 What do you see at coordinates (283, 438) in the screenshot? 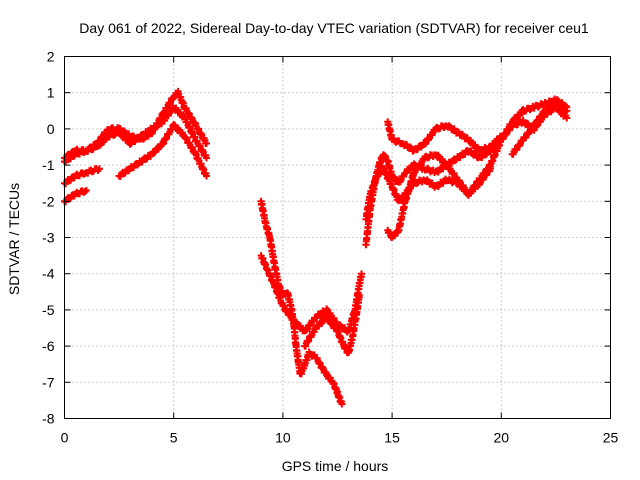
I see `x-tick-label: 10` at bounding box center [283, 438].